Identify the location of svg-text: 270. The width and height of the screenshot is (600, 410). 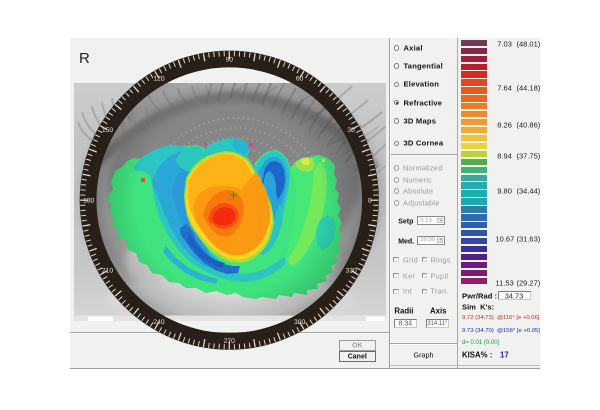
(229, 341).